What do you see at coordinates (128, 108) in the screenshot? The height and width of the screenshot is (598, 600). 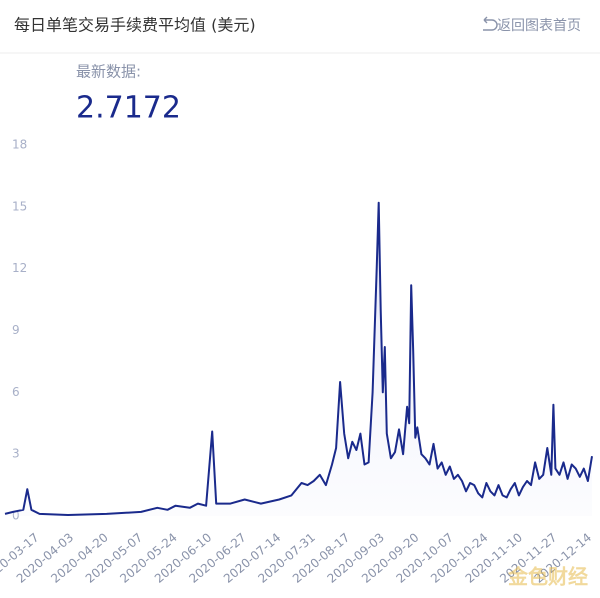 I see `latest-value: 2.7172` at bounding box center [128, 108].